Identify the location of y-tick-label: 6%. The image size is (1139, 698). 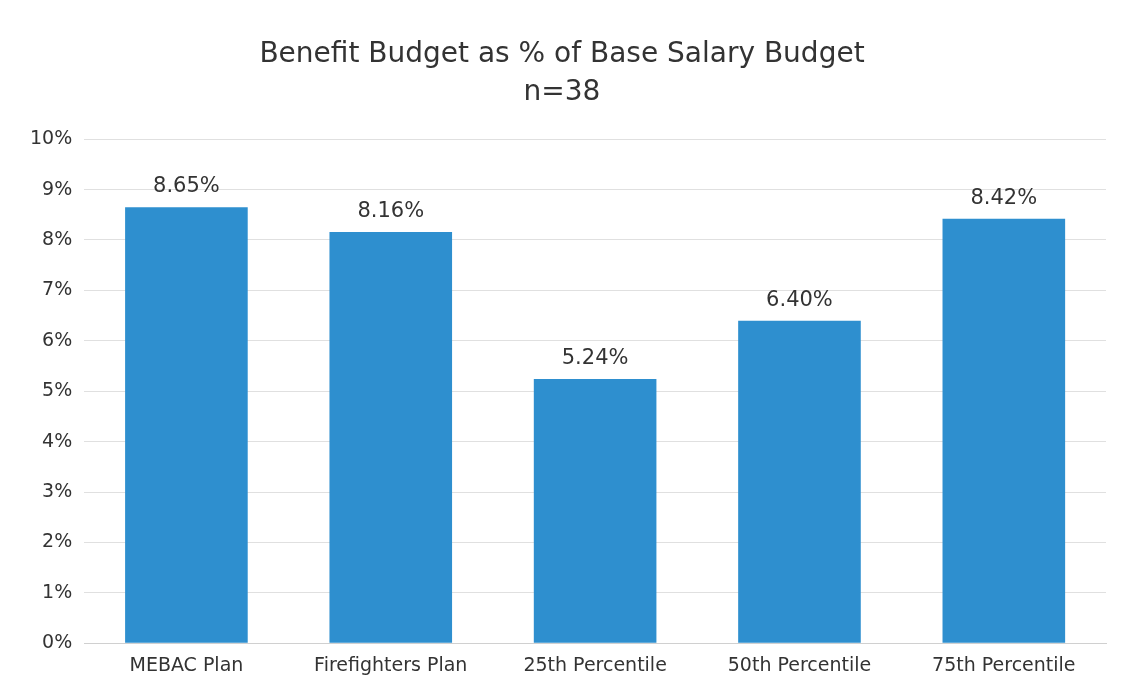
(57, 338).